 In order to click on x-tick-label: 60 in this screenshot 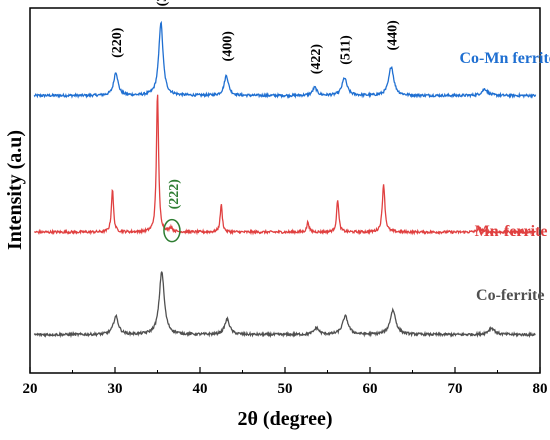, I will do `click(370, 389)`.